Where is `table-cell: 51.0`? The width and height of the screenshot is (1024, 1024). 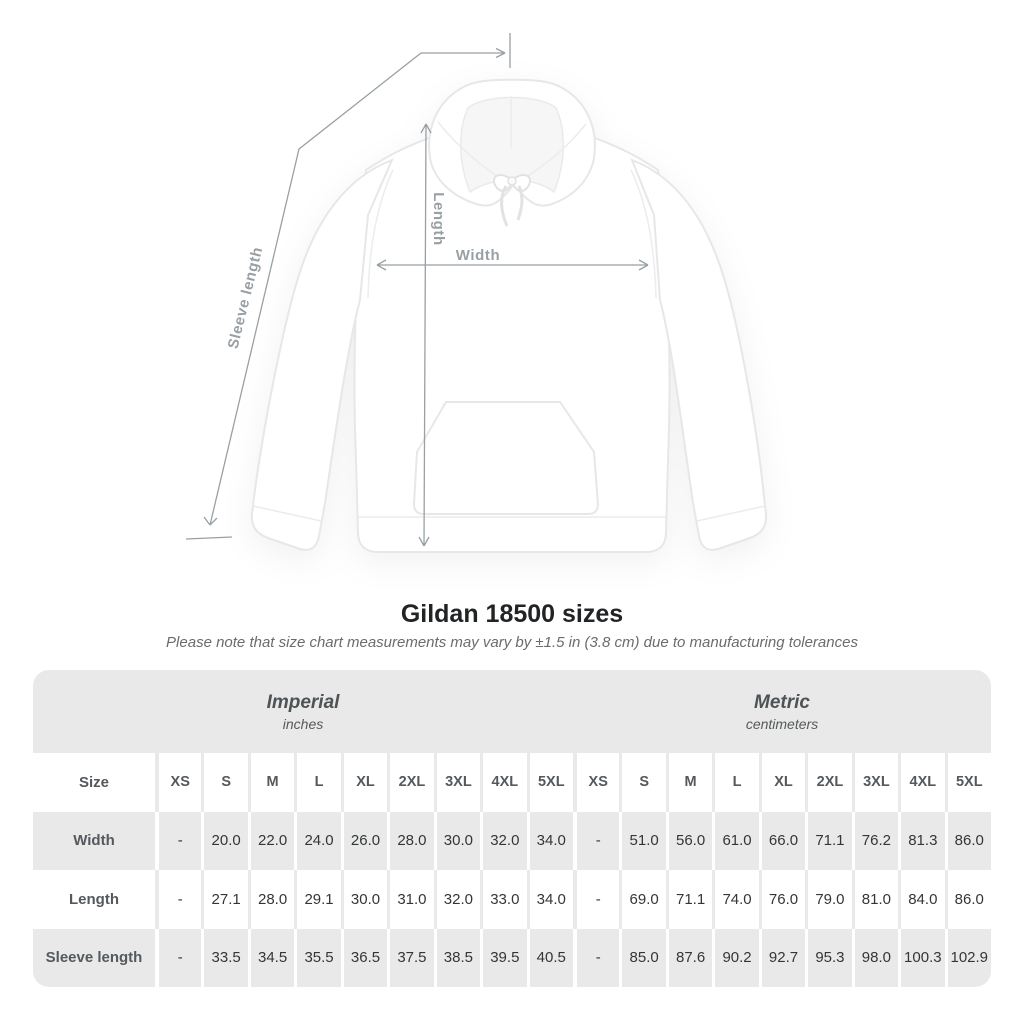 table-cell: 51.0 is located at coordinates (642, 840).